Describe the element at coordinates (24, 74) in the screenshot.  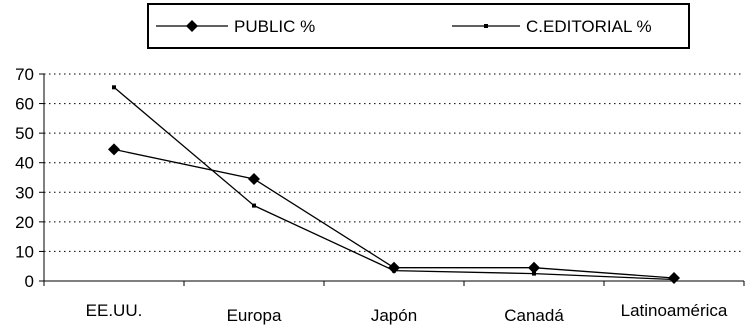
I see `y-tick-label: 70` at that location.